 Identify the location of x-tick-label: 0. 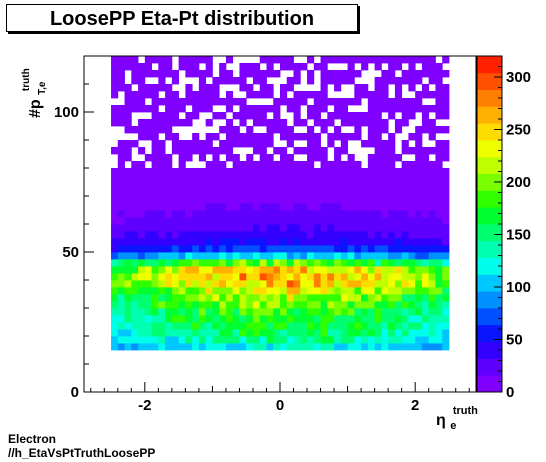
(280, 405).